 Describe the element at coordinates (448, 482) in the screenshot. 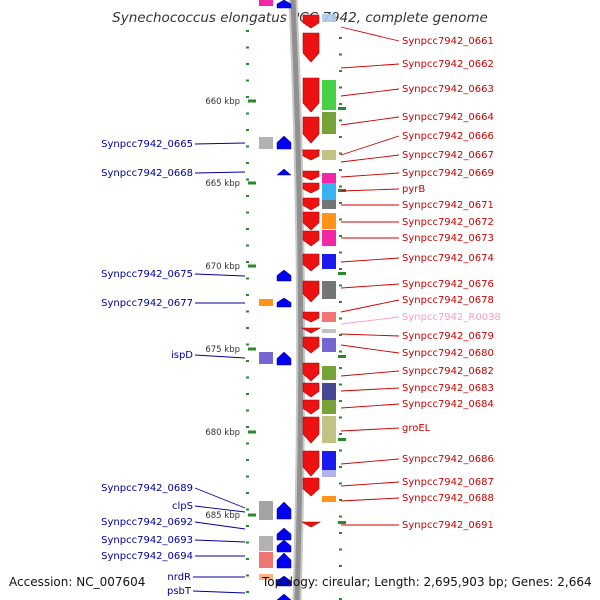

I see `right-feature-label: Synpcc7942_0687` at that location.